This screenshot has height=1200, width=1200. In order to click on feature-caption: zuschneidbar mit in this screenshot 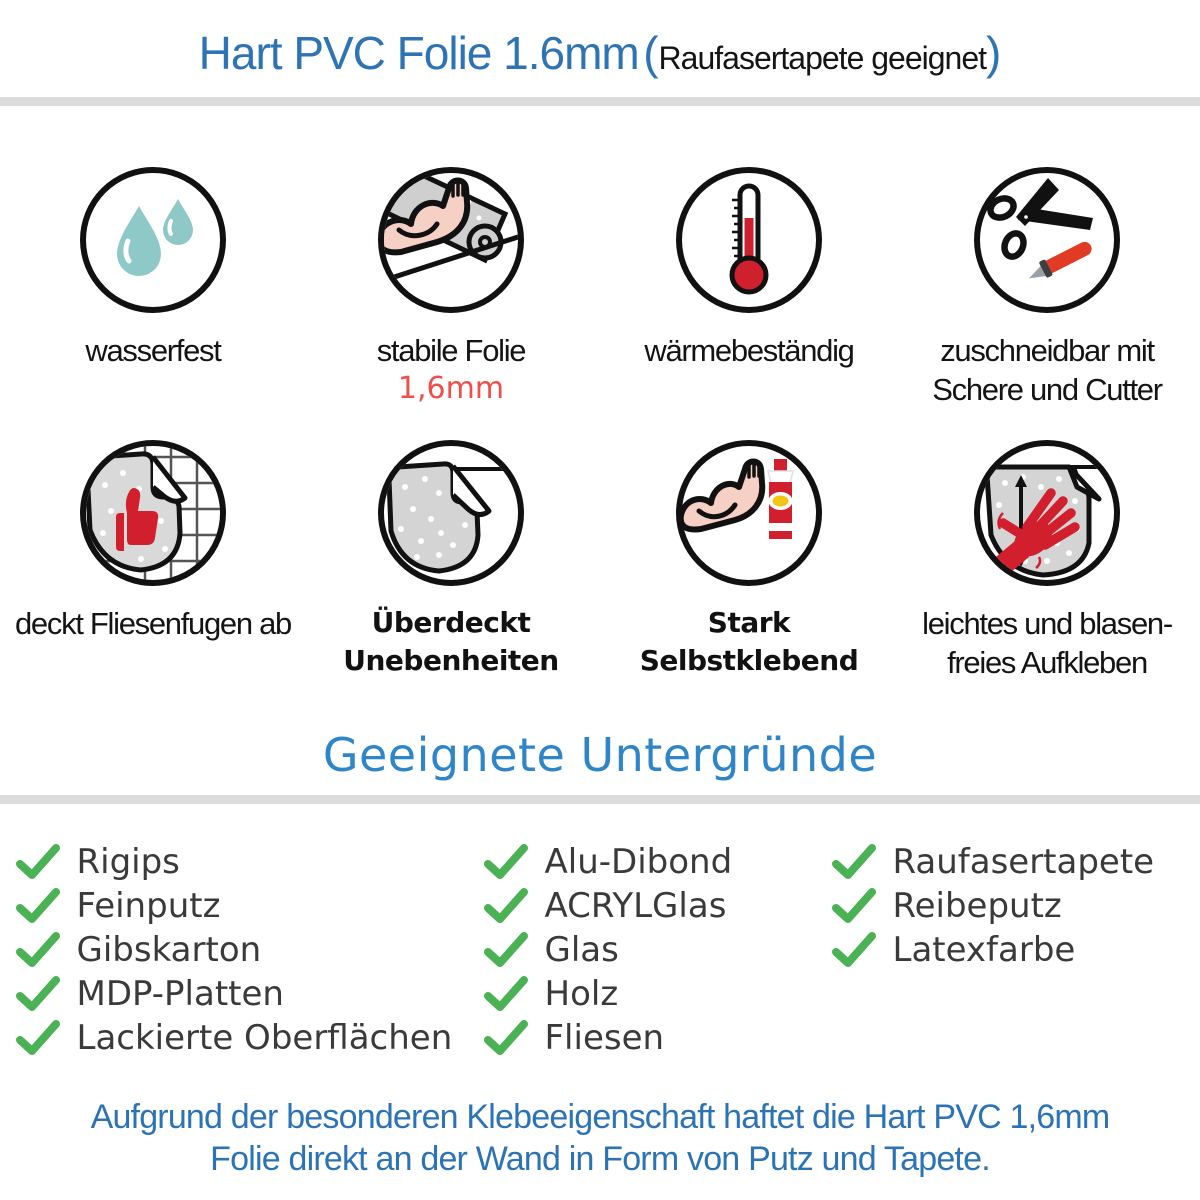, I will do `click(1047, 350)`.